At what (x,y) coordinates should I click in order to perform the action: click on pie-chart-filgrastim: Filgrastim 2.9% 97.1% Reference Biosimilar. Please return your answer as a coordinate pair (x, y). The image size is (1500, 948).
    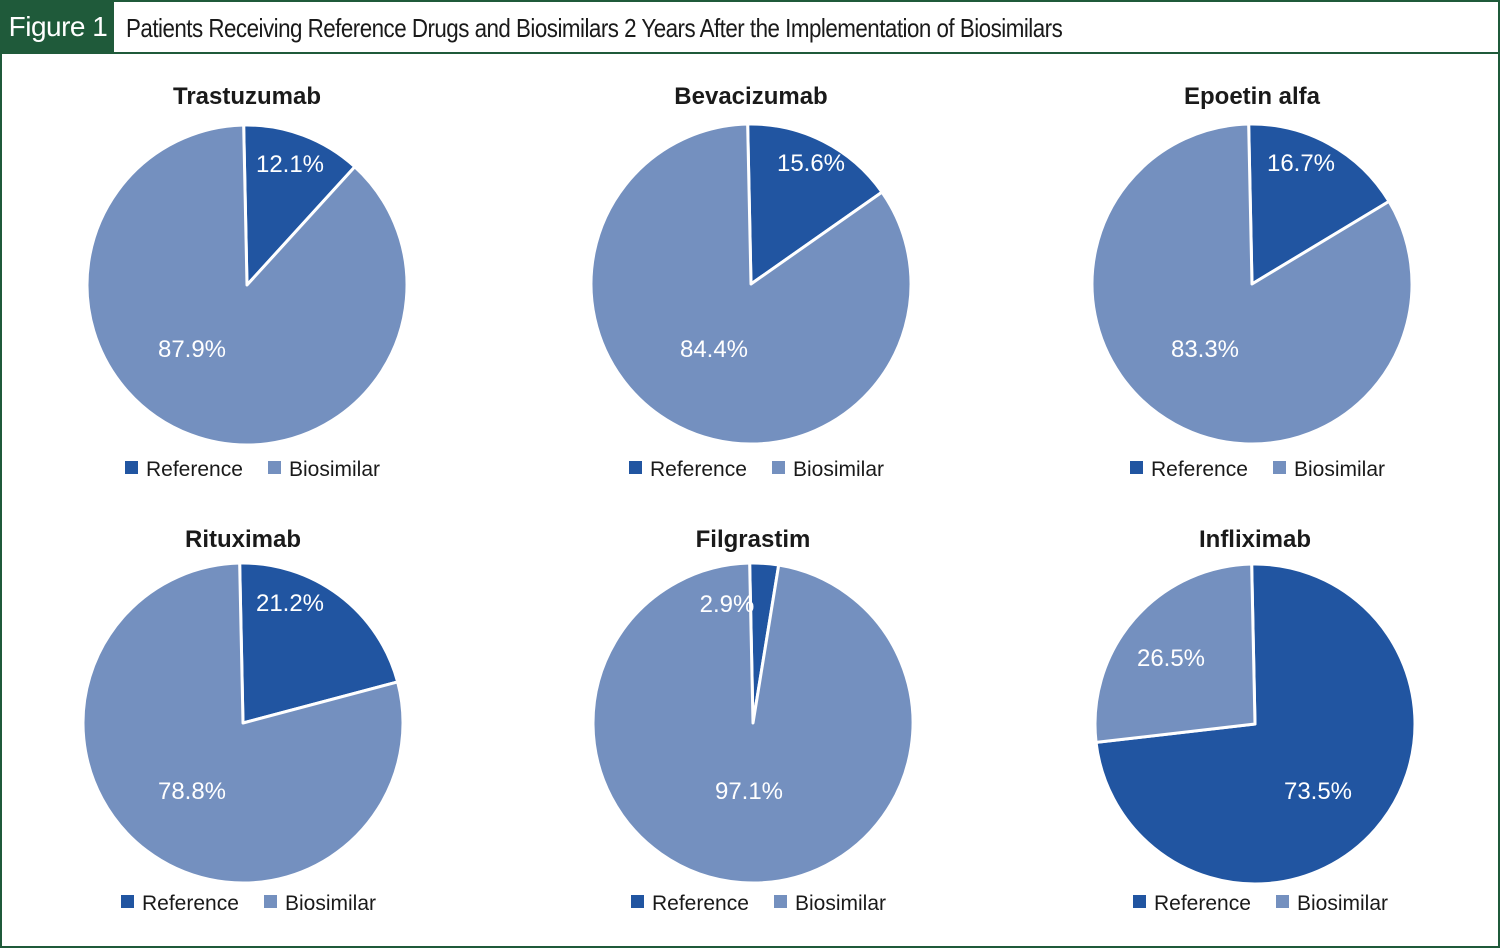
    Looking at the image, I should click on (753, 720).